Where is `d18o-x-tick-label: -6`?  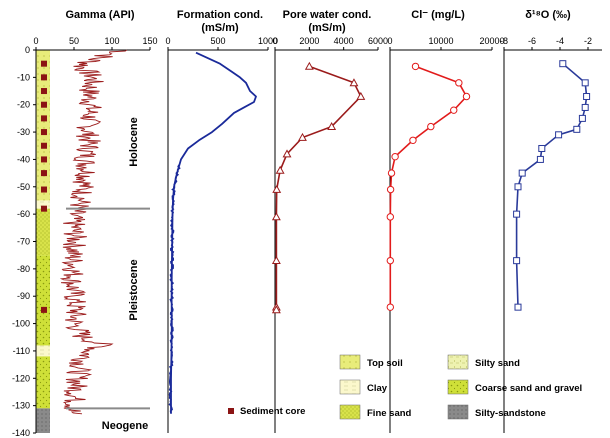 d18o-x-tick-label: -6 is located at coordinates (532, 41).